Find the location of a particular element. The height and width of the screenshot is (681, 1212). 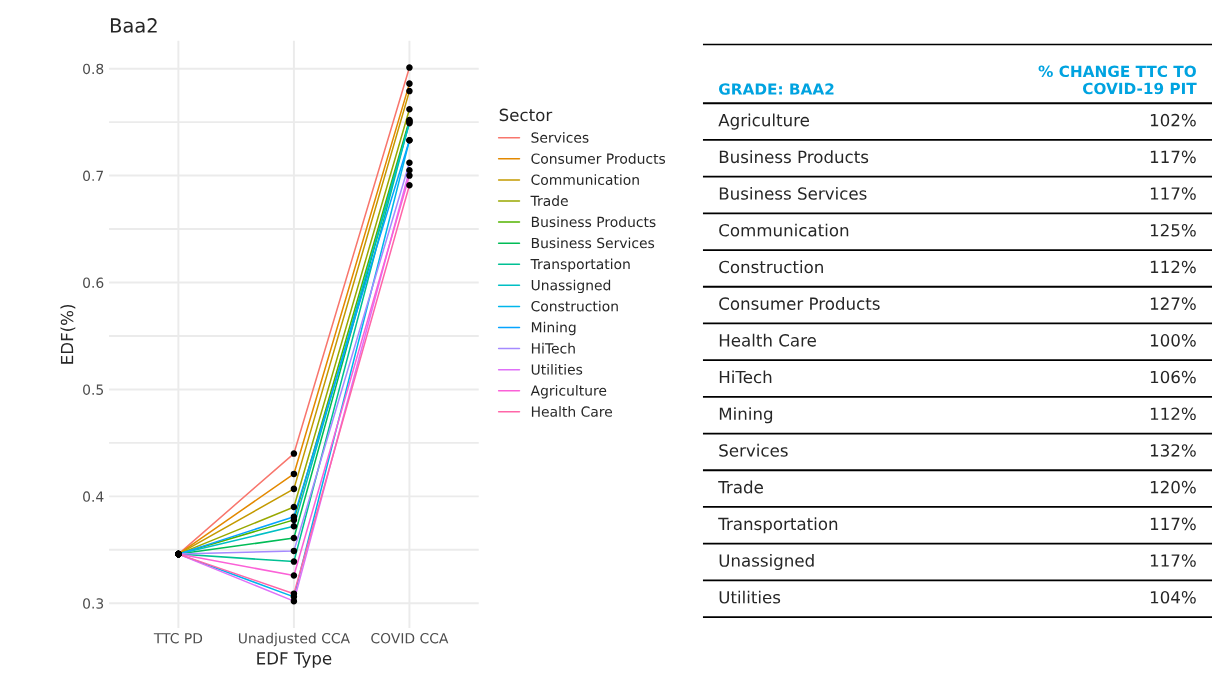

text: 102% is located at coordinates (1173, 120).